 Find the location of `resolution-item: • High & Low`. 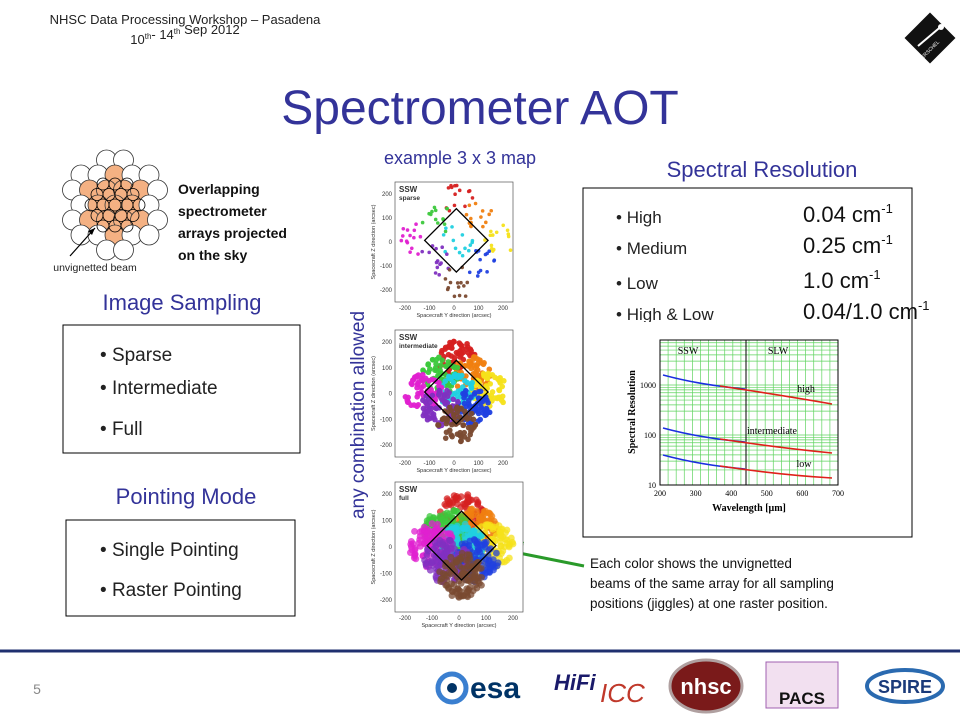

resolution-item: • High & Low is located at coordinates (665, 314).